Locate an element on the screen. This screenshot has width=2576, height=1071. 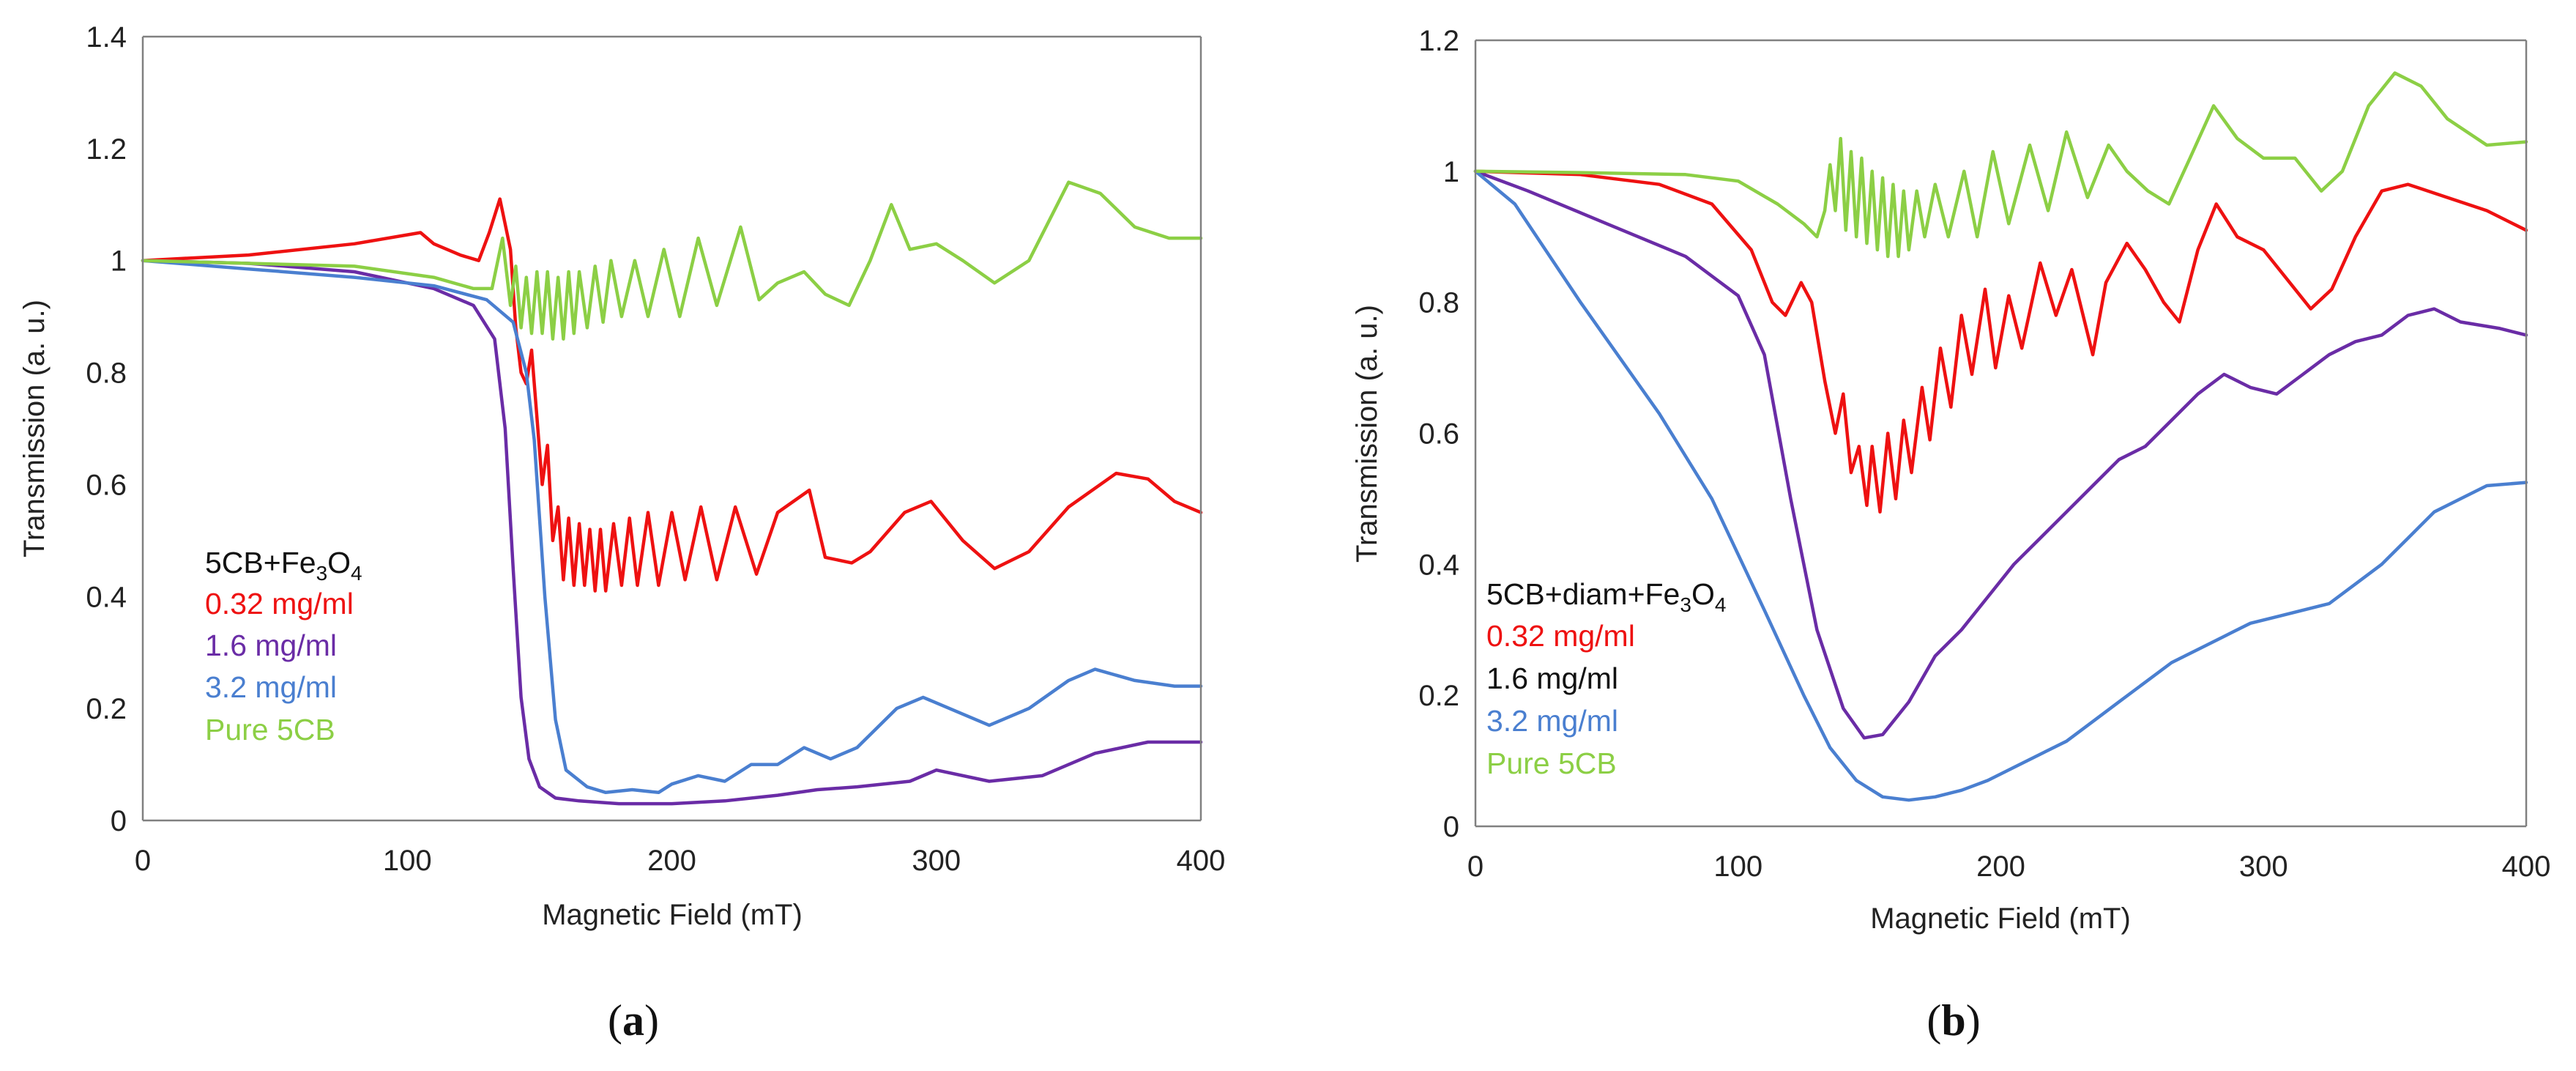
y-tick-label-a-6: 1.2 is located at coordinates (106, 149).